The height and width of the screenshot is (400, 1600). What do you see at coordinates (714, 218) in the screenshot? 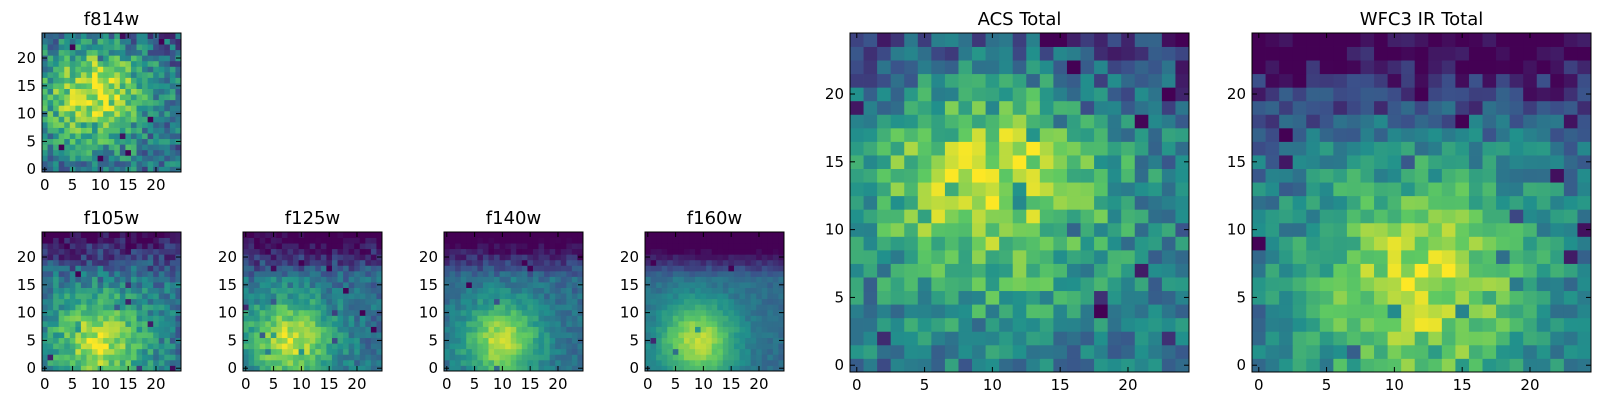
I see `panel-title-f160w: f160w` at bounding box center [714, 218].